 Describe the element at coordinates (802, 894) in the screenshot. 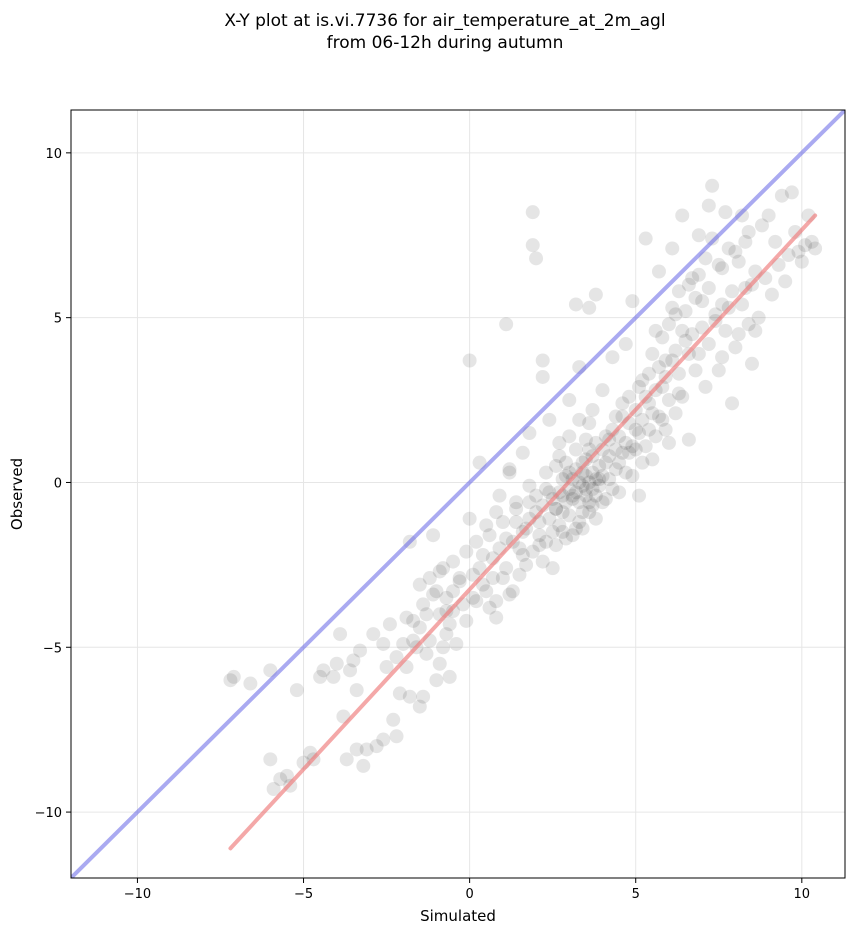

I see `x-tick-label: 10` at that location.